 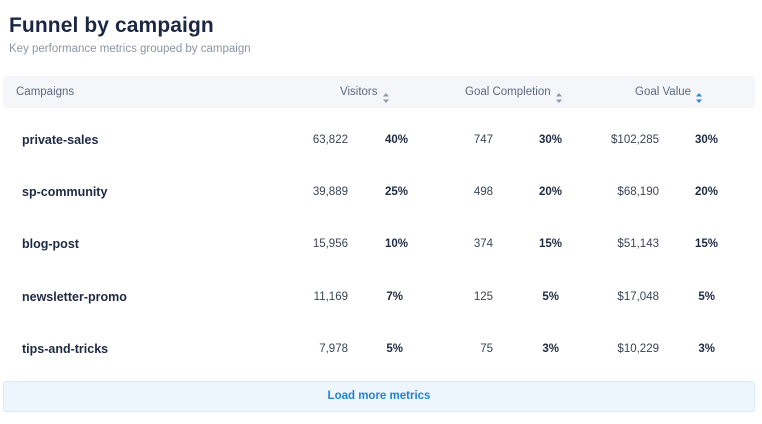 What do you see at coordinates (483, 244) in the screenshot?
I see `goal-completion-value: 374` at bounding box center [483, 244].